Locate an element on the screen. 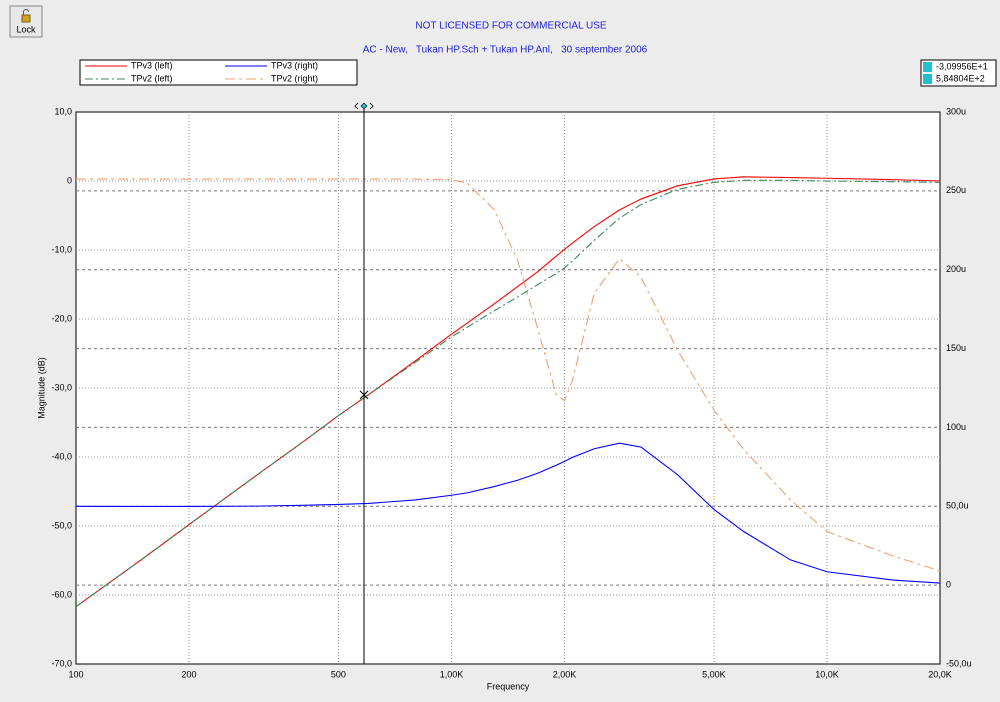 The image size is (1000, 702). x-tick-label: 10,0K is located at coordinates (827, 674).